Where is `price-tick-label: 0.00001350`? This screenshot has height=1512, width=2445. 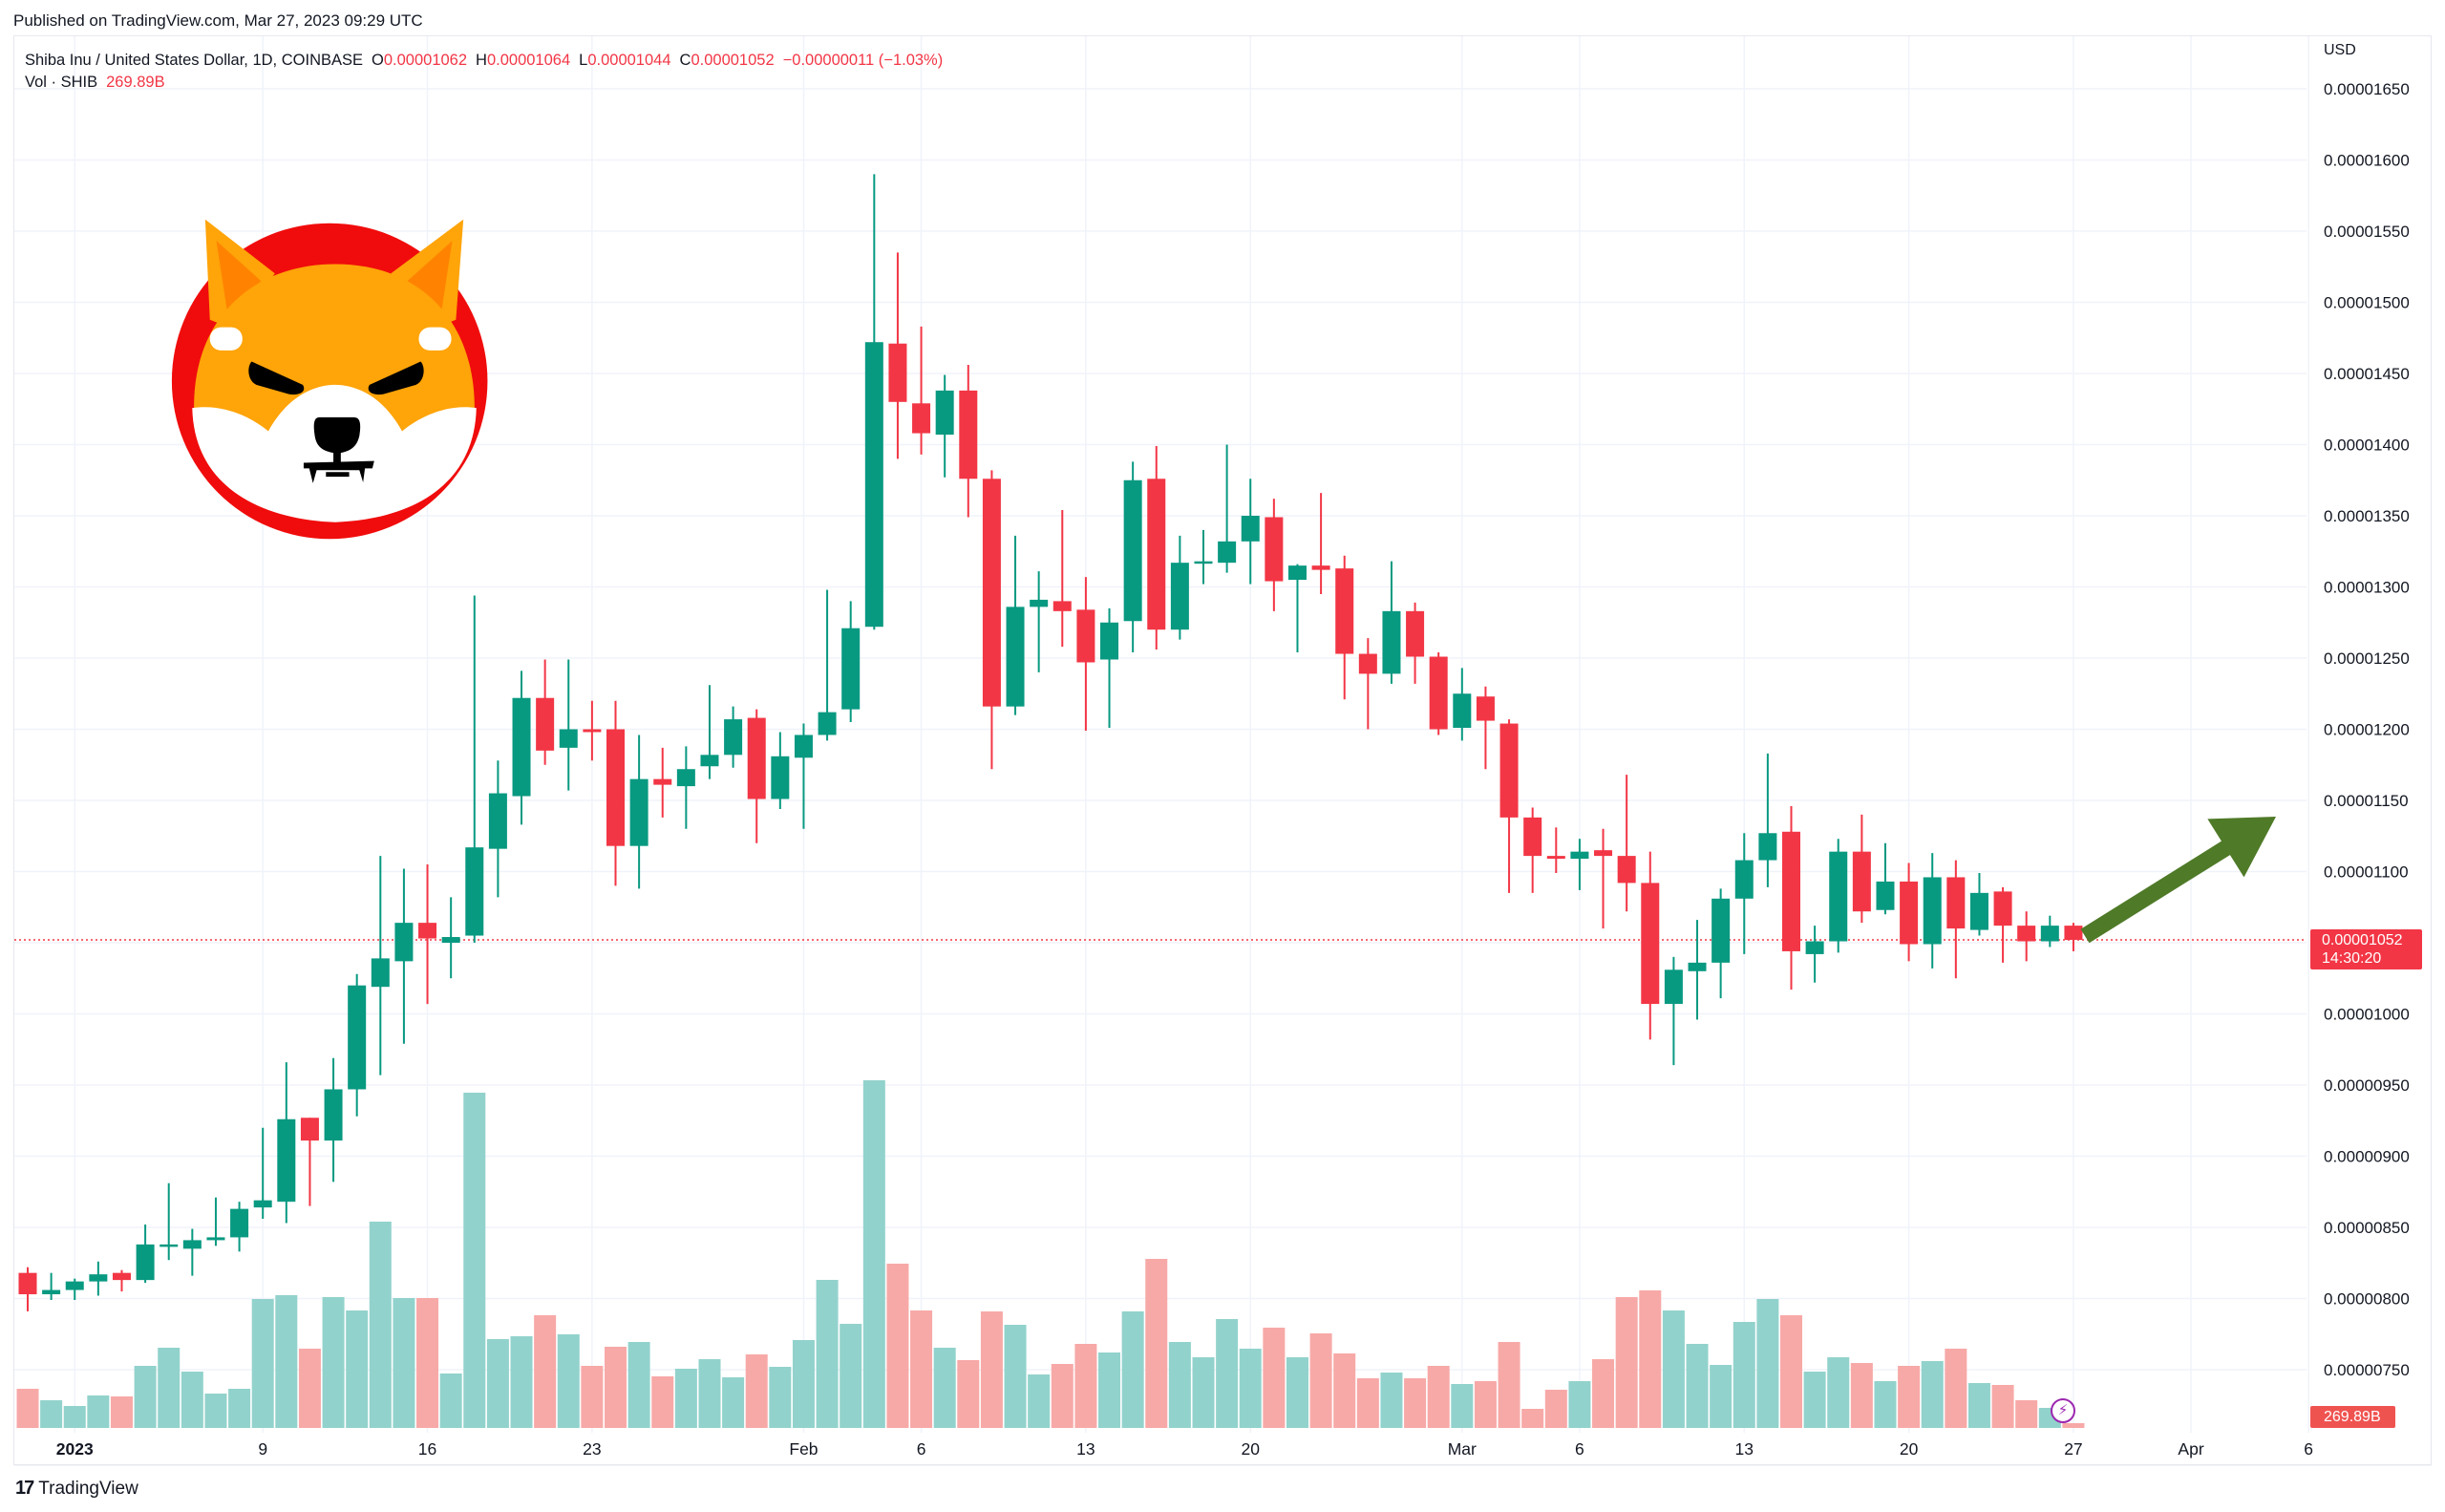
price-tick-label: 0.00001350 is located at coordinates (2367, 516).